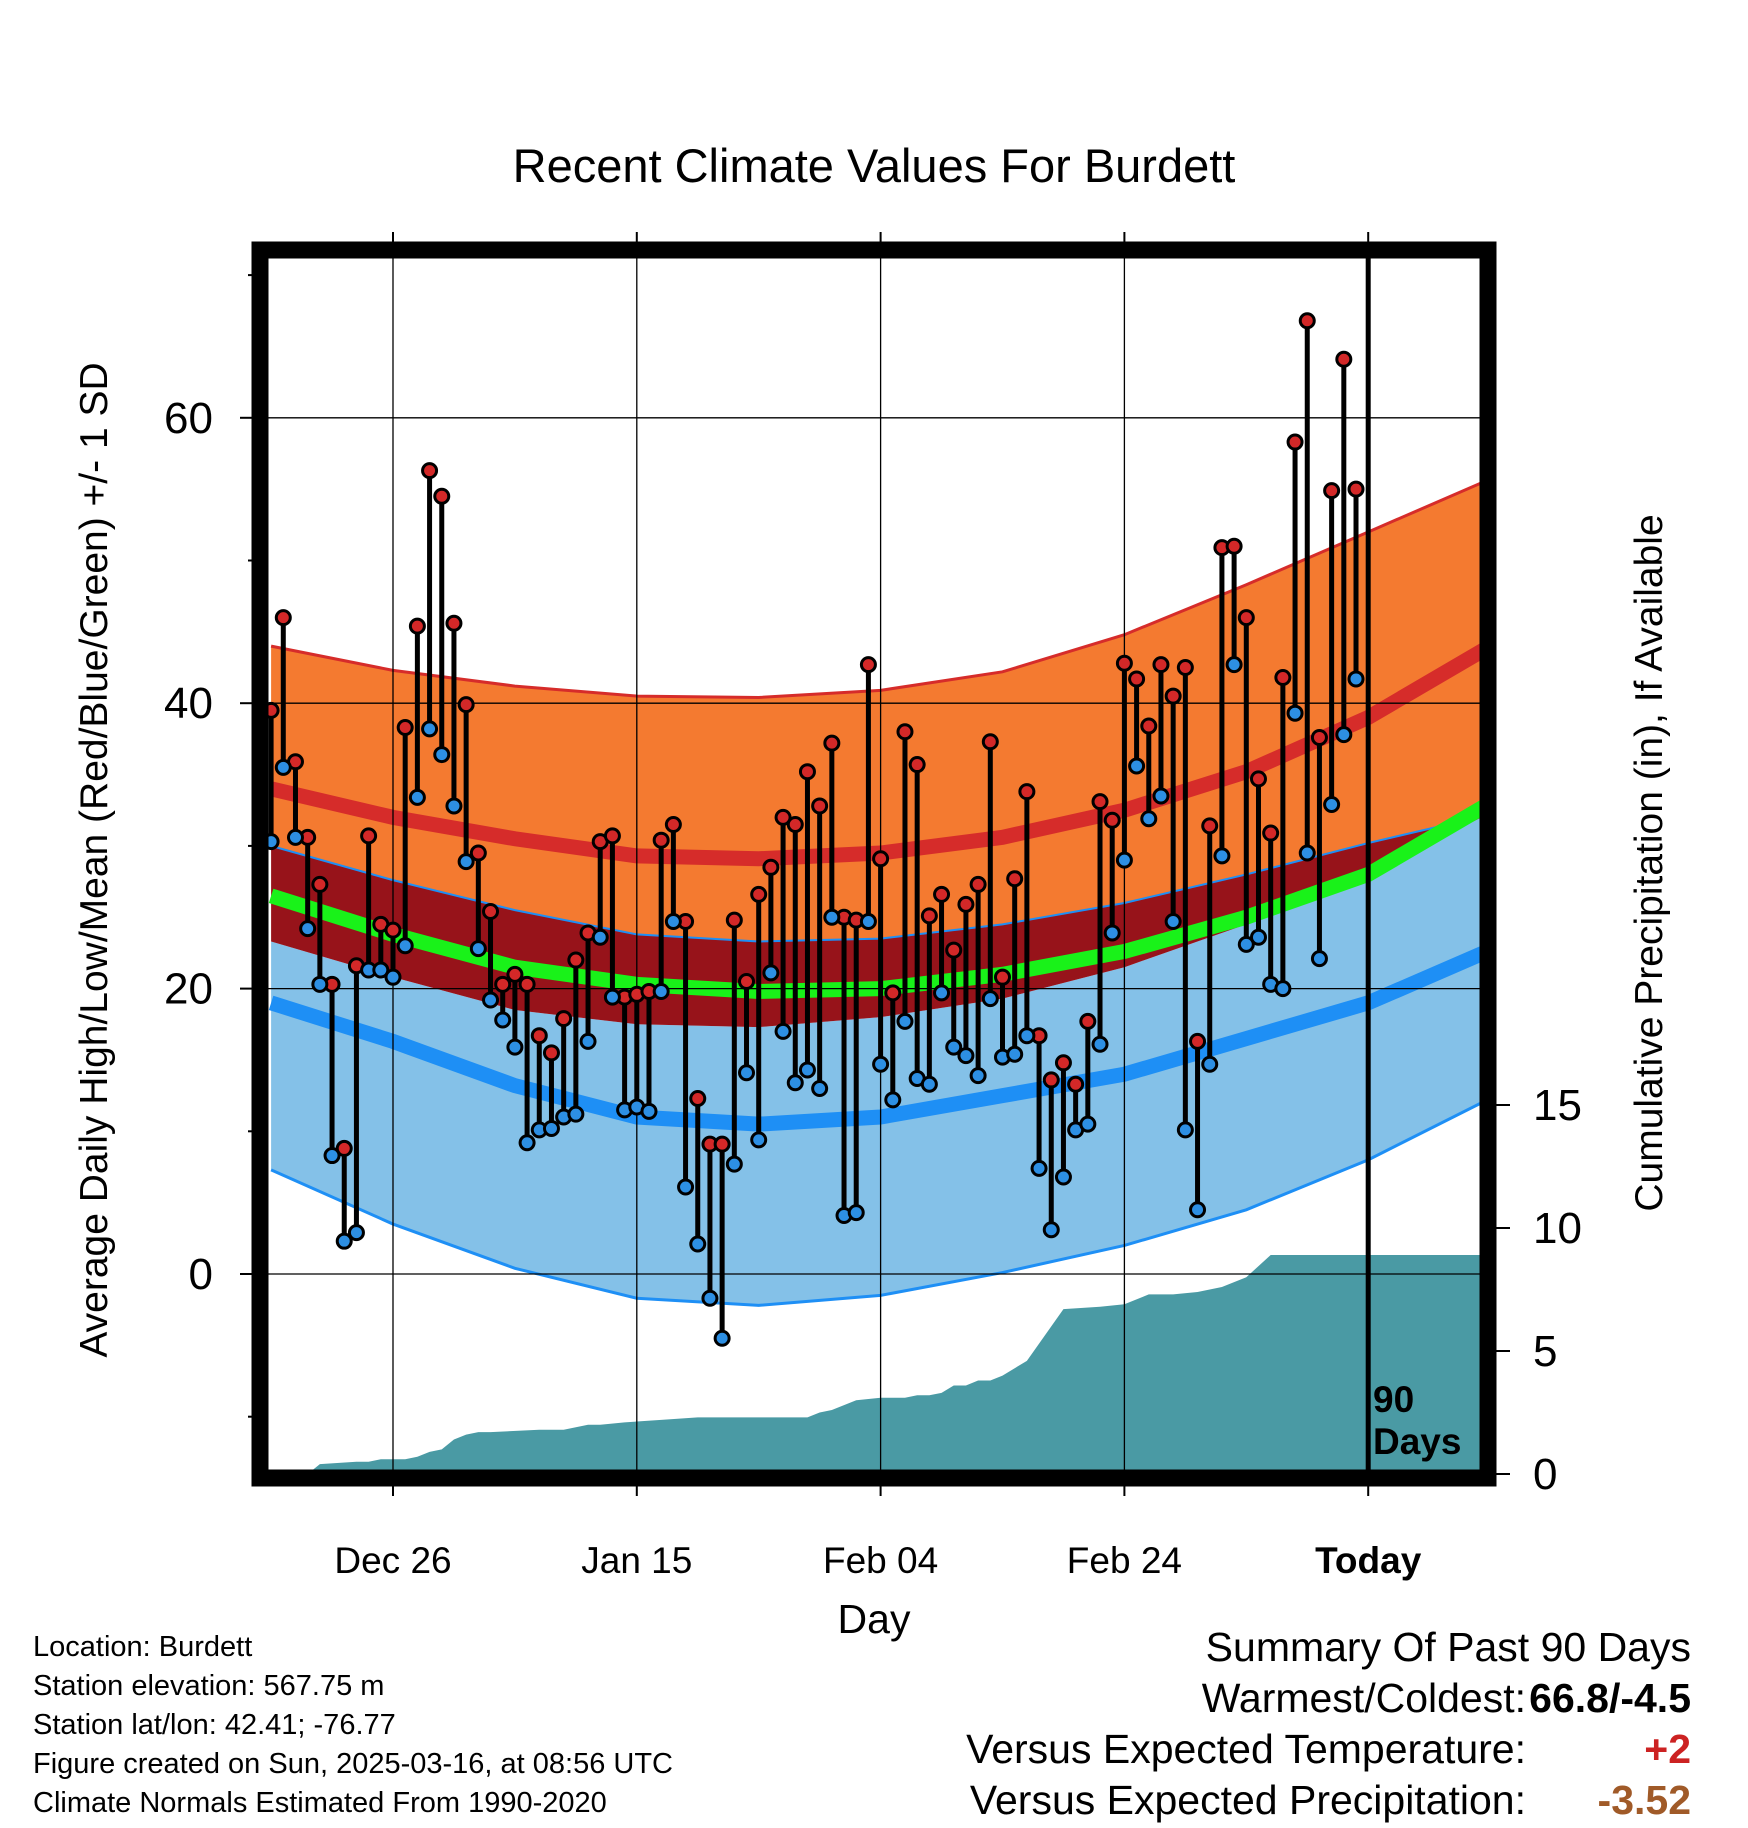  I want to click on x-tick-label: Today, so click(1368, 1560).